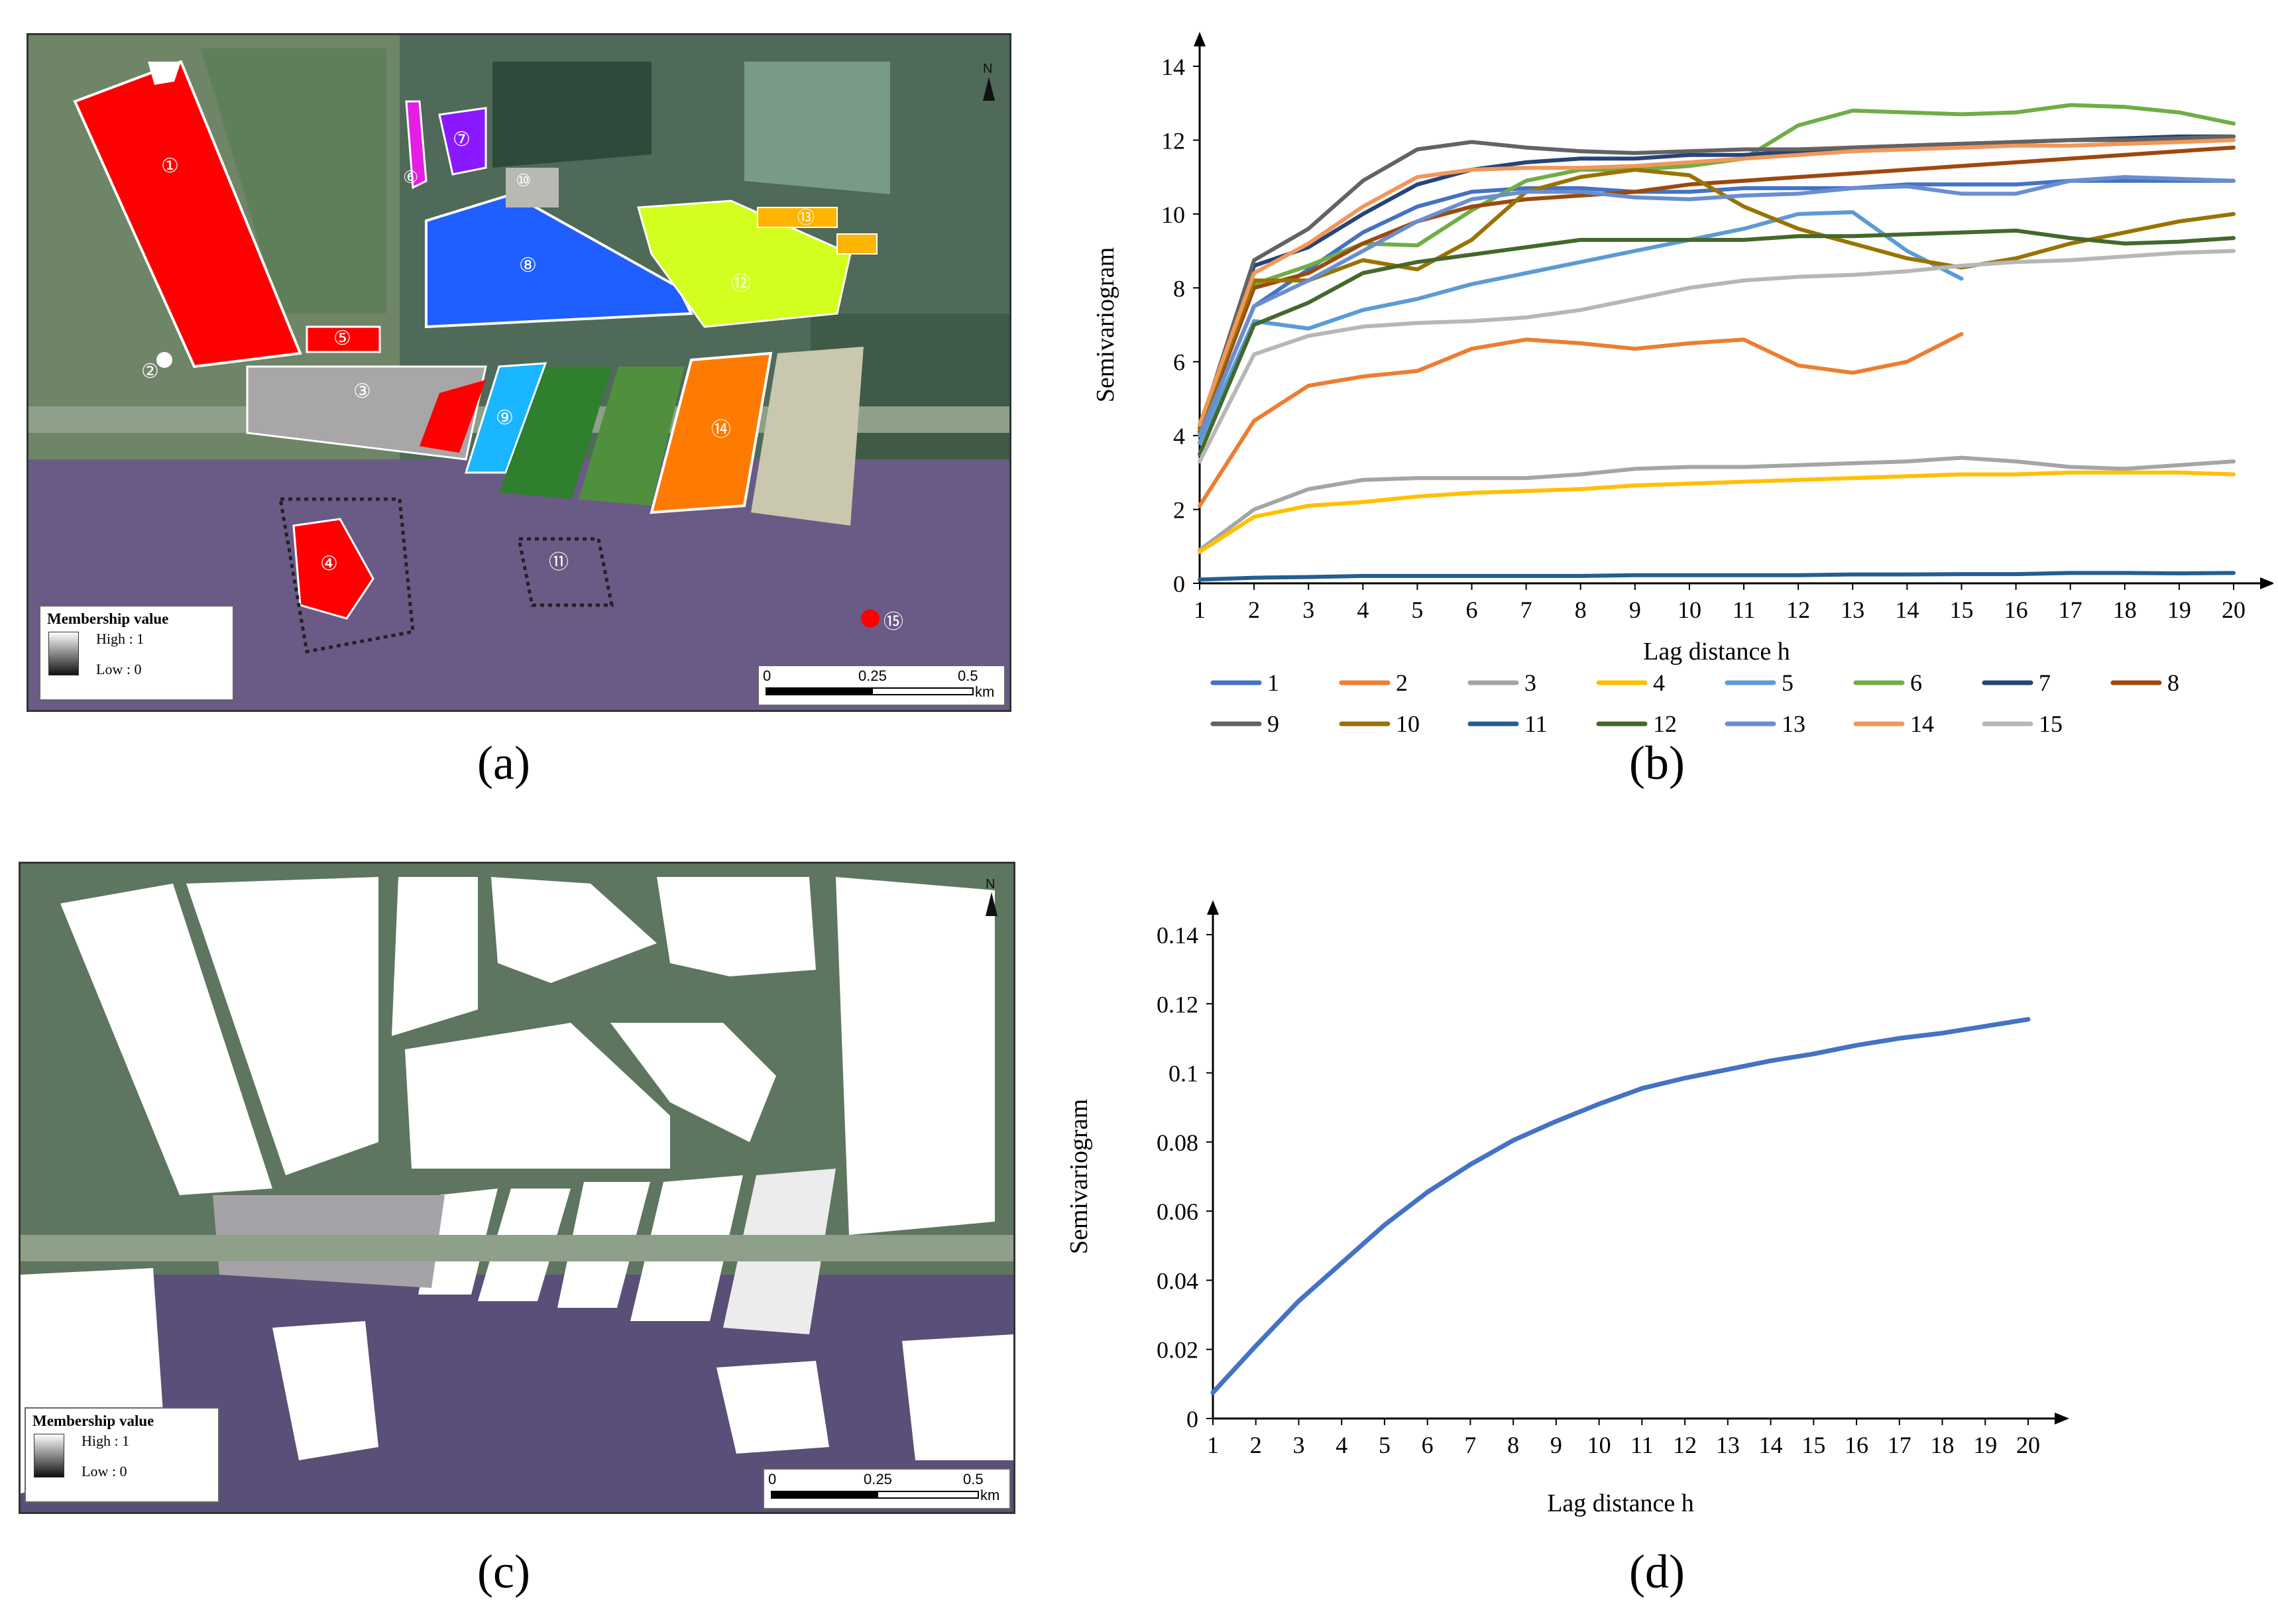 This screenshot has height=1624, width=2278. Describe the element at coordinates (1173, 140) in the screenshot. I see `y-tick-label: 12` at that location.